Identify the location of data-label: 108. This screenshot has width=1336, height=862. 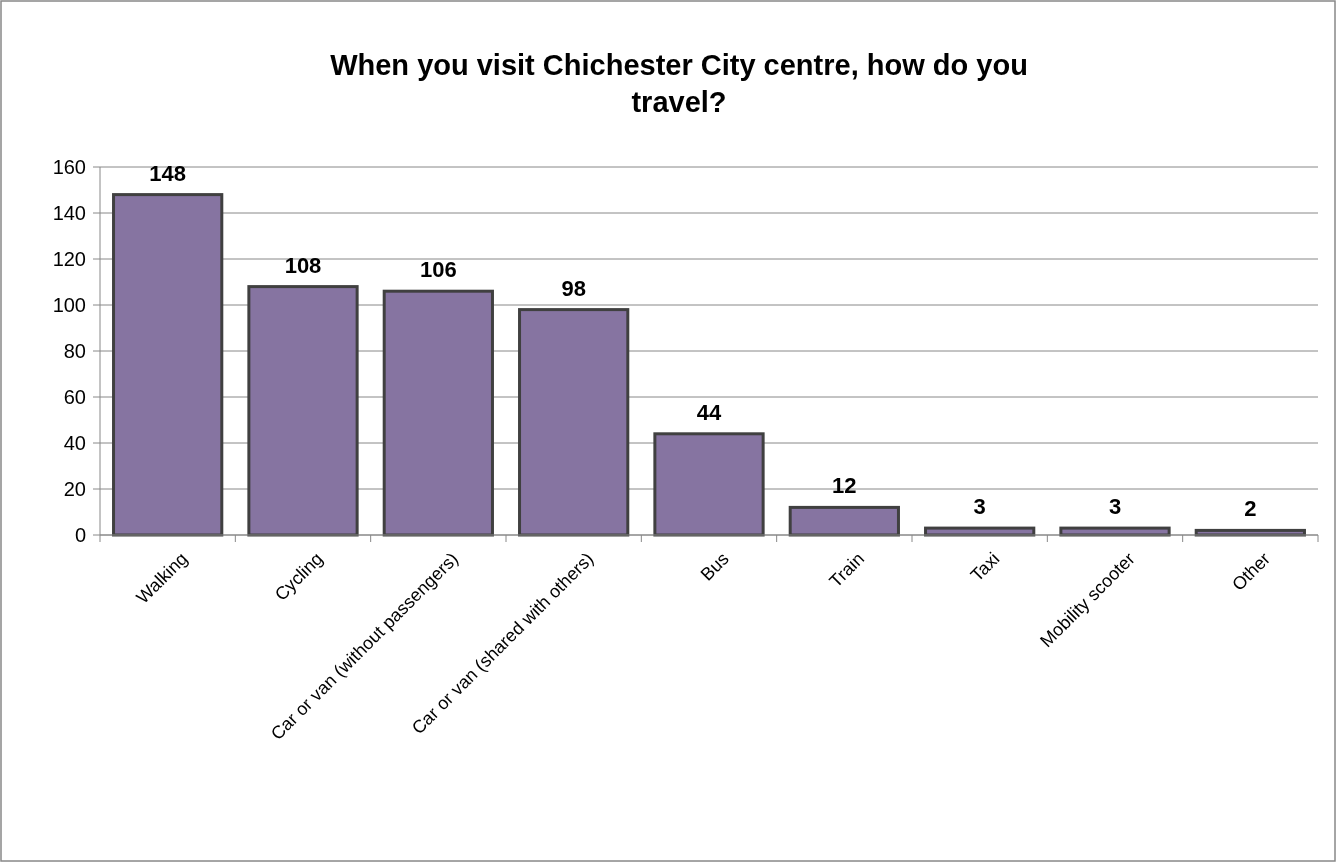
(303, 265).